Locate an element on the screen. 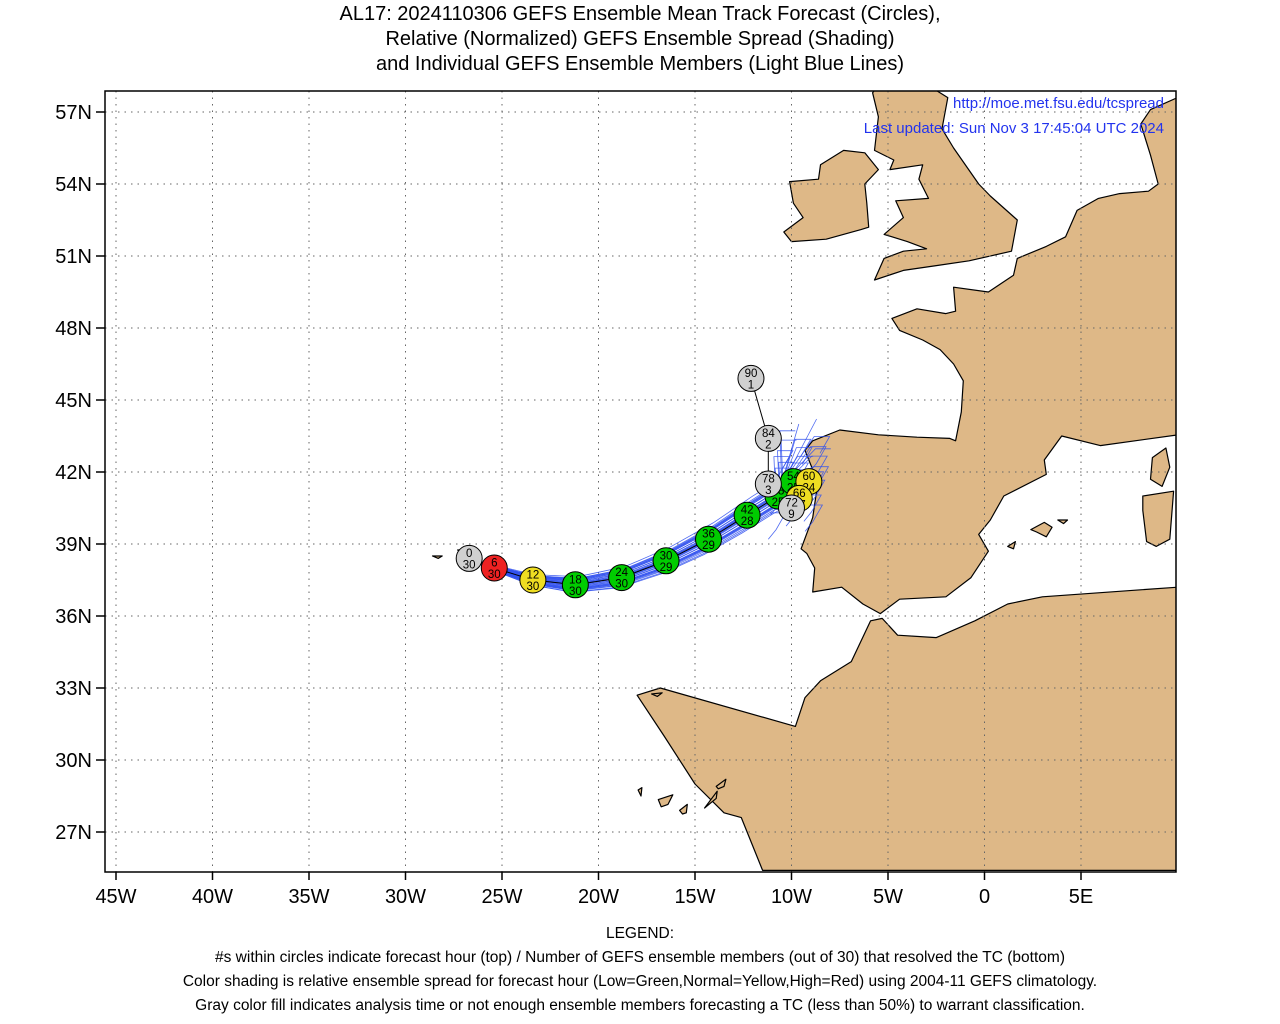  lat-tick-label: 45N is located at coordinates (73, 401).